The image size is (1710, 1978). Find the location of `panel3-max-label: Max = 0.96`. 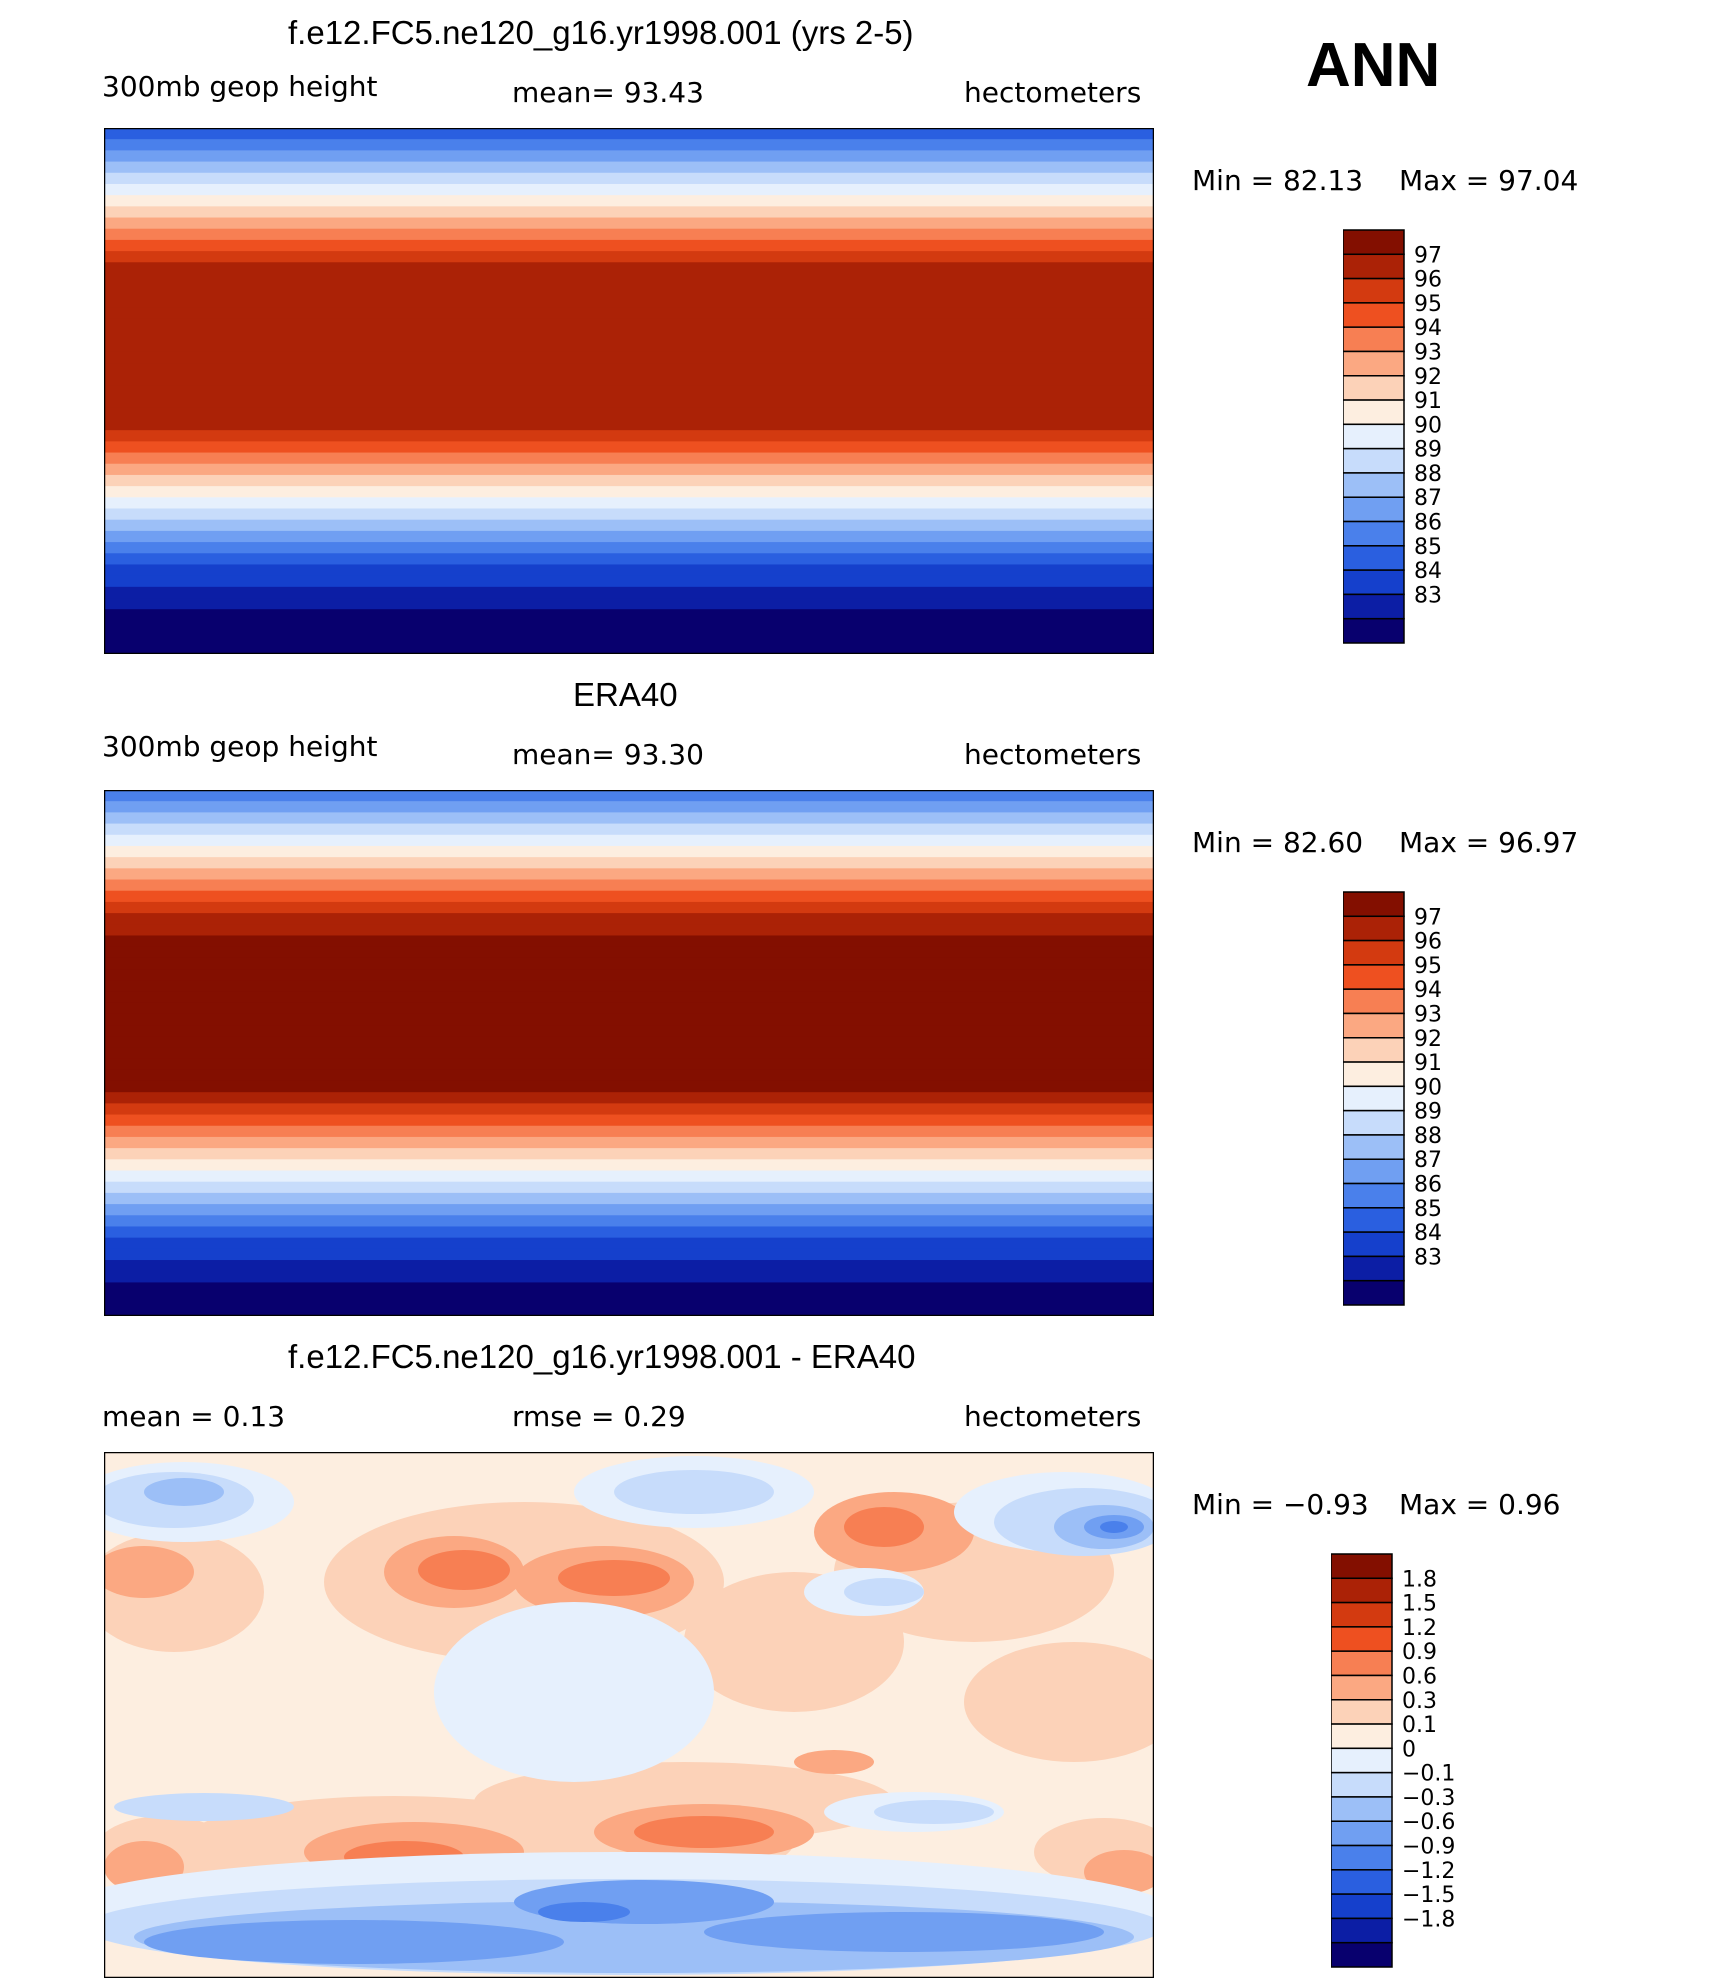

panel3-max-label: Max = 0.96 is located at coordinates (1480, 1504).